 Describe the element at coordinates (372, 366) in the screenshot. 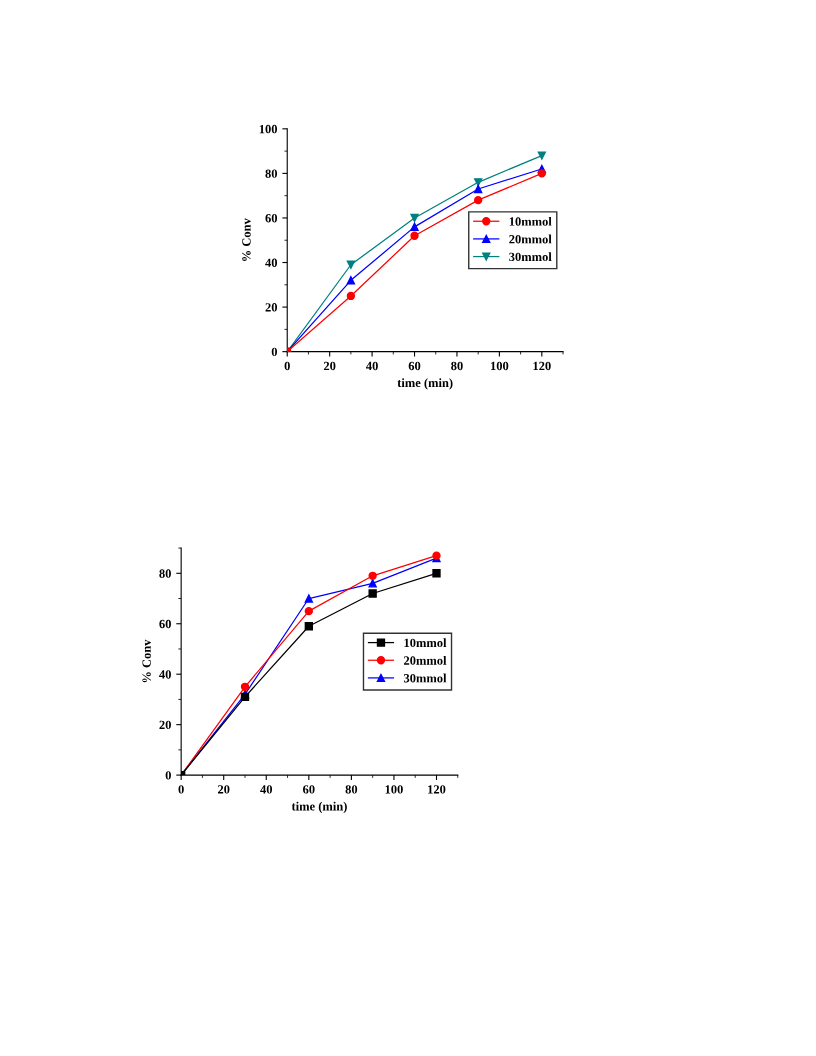

I see `x-tick-label: 40` at that location.